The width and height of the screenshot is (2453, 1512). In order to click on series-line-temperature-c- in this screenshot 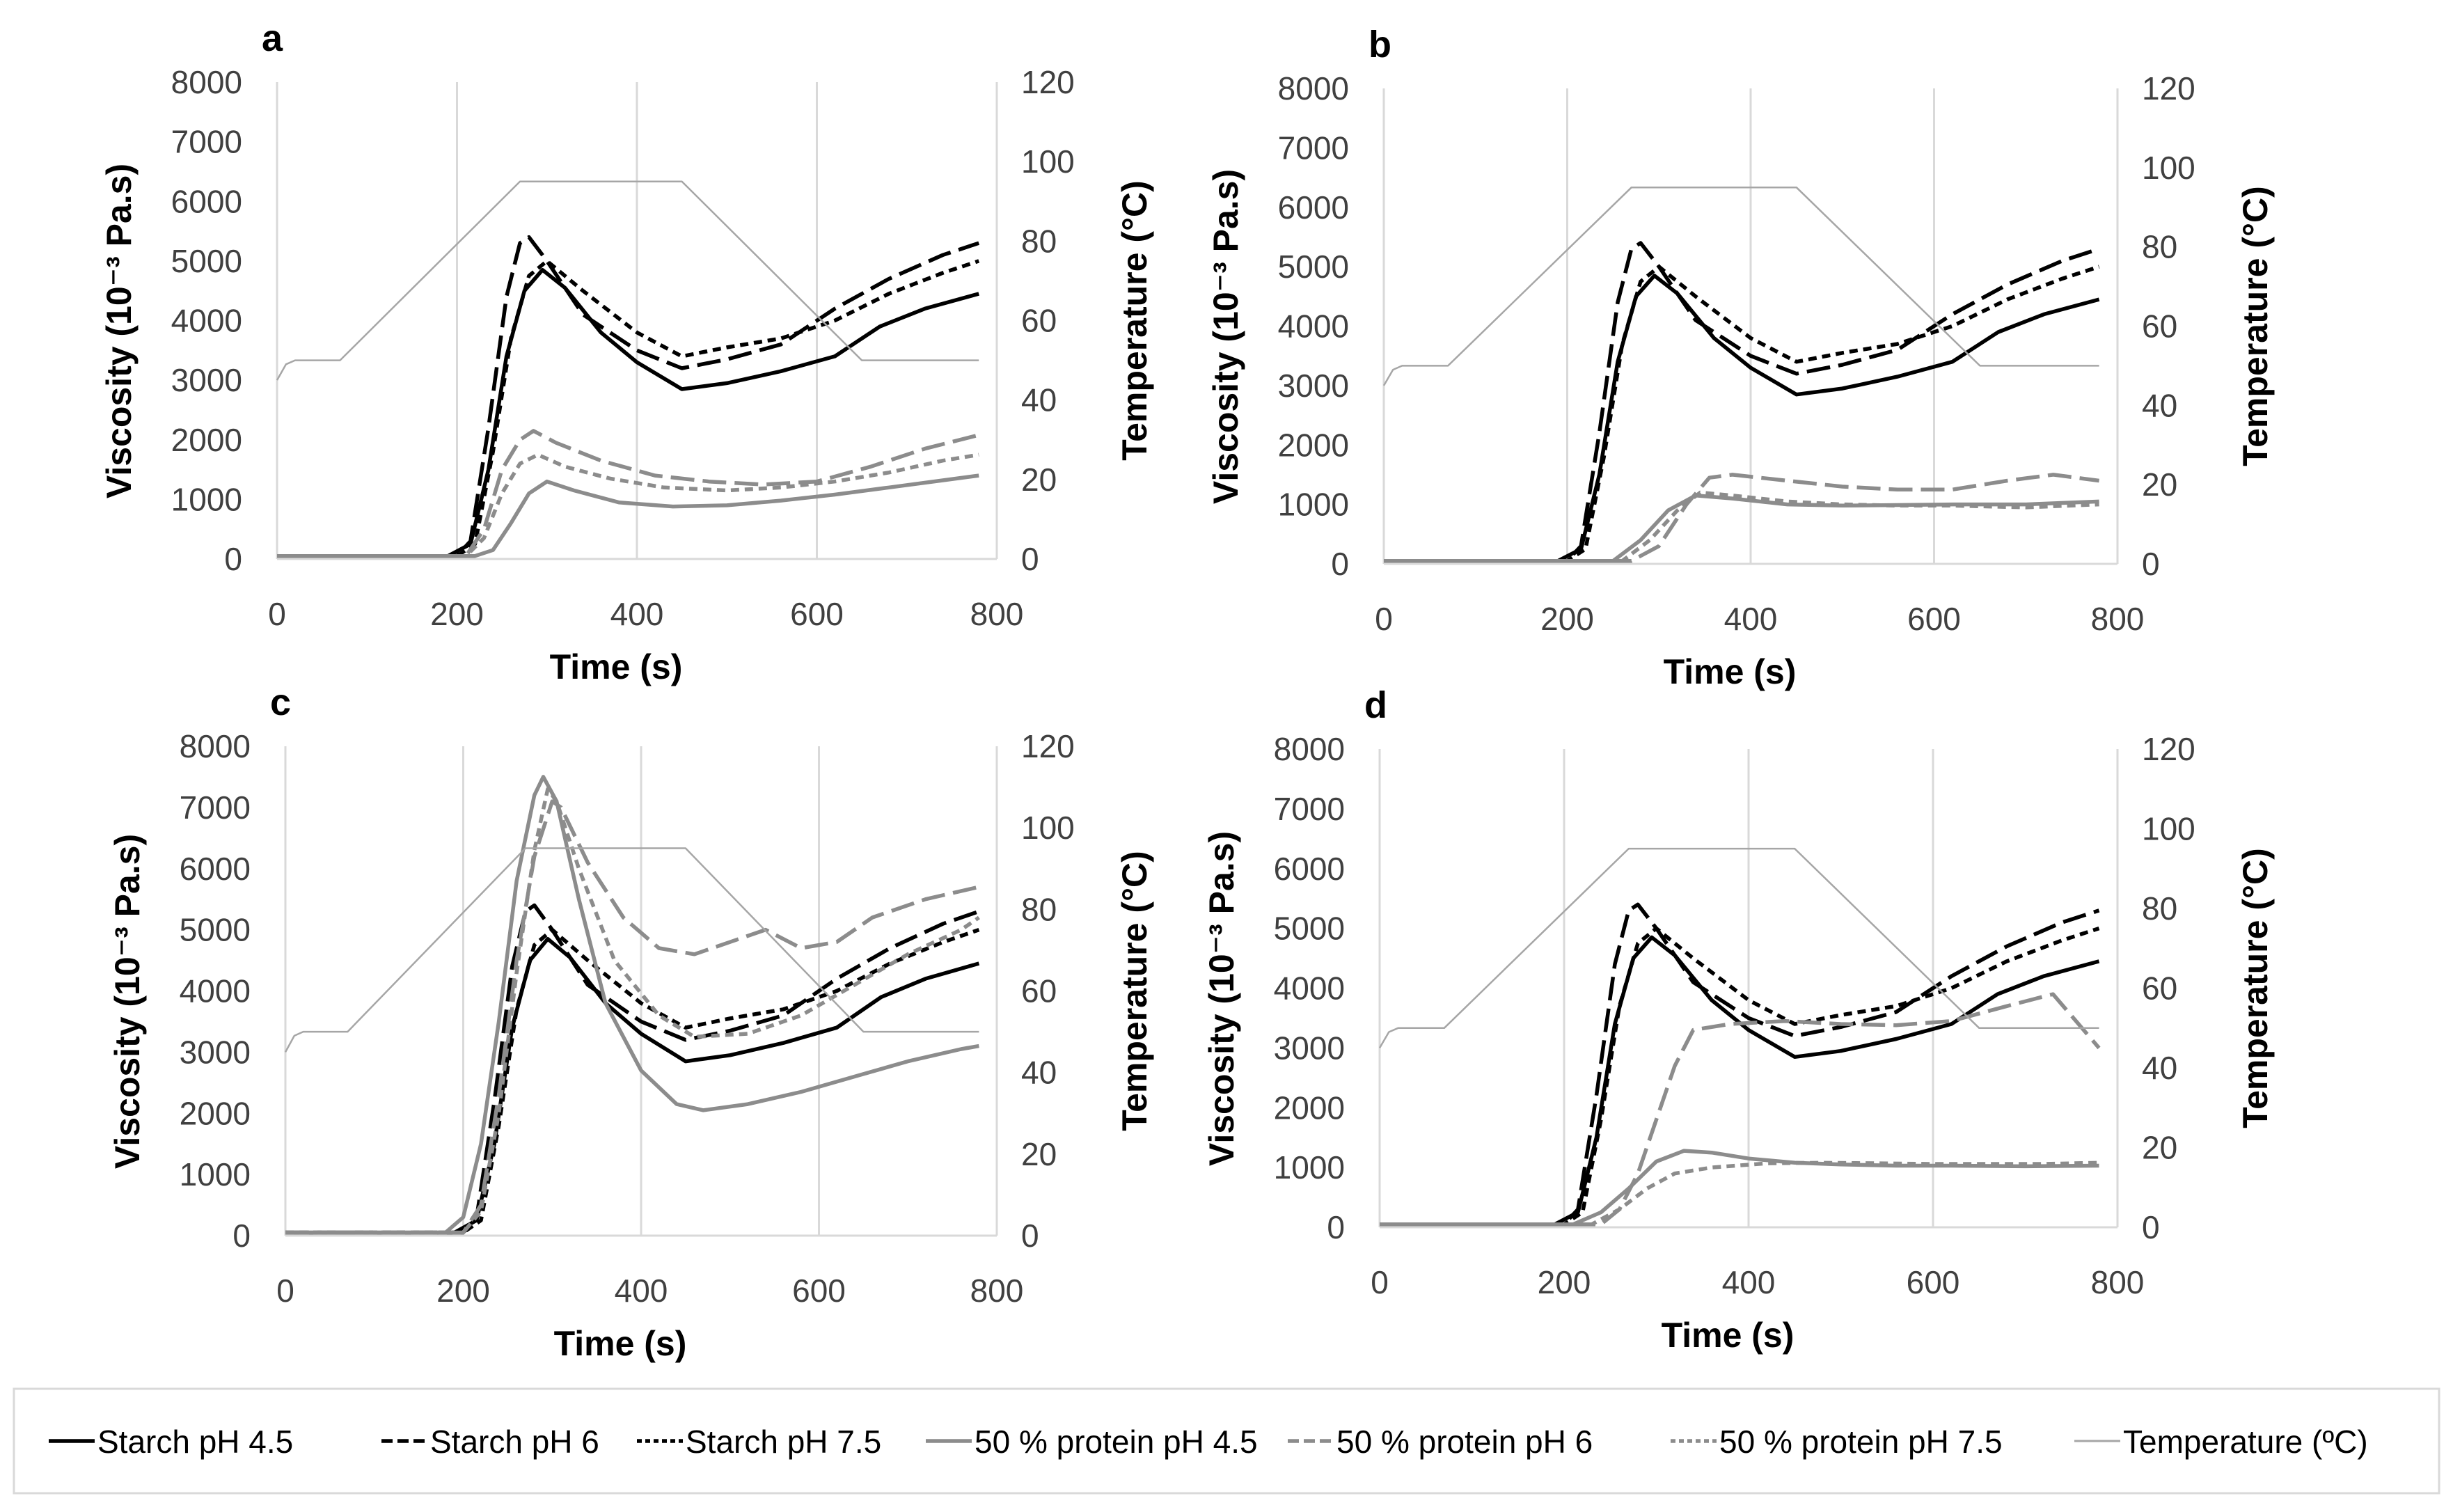, I will do `click(631, 950)`.